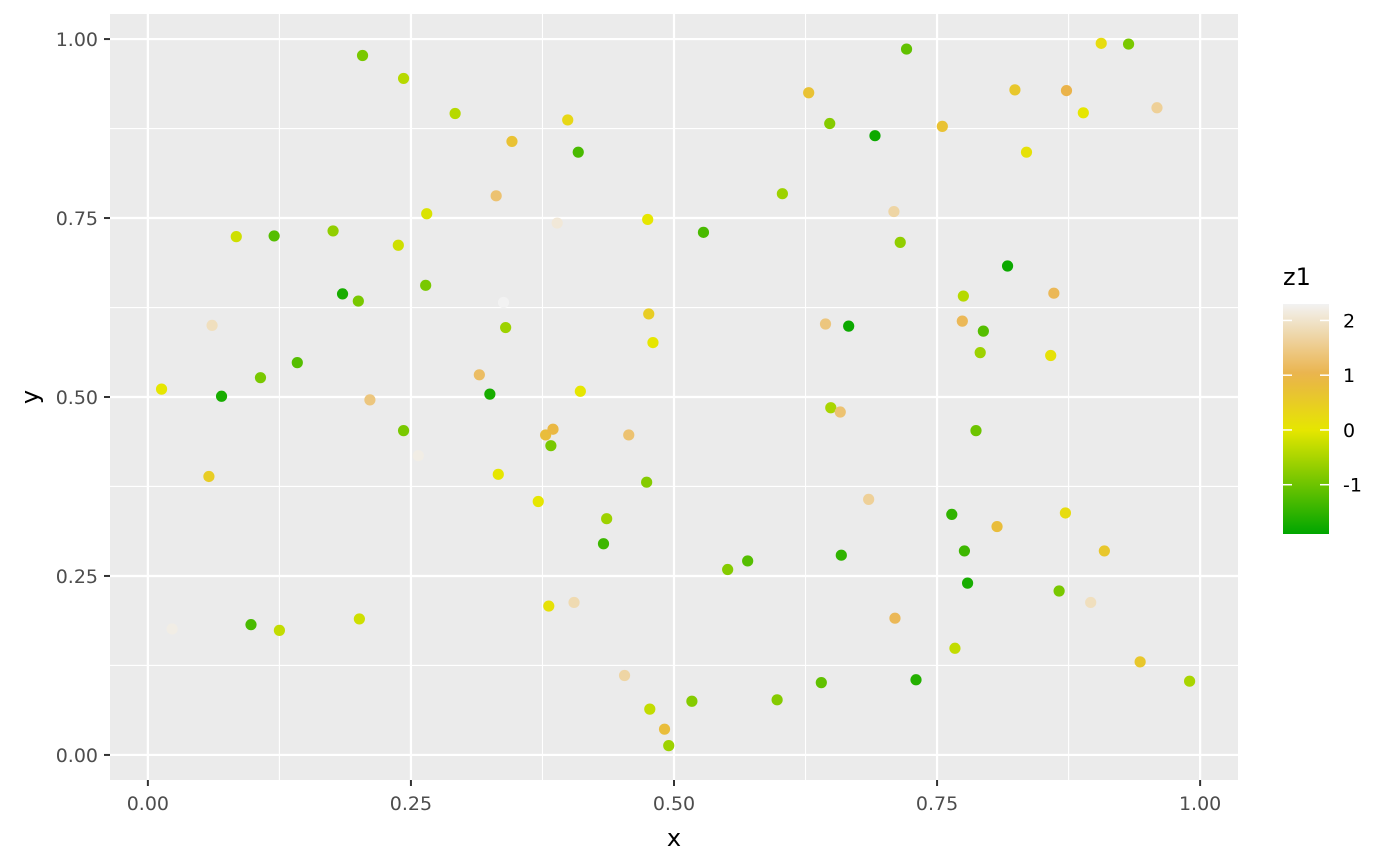 The width and height of the screenshot is (1400, 866). What do you see at coordinates (77, 577) in the screenshot?
I see `y-tick-label: 0.25` at bounding box center [77, 577].